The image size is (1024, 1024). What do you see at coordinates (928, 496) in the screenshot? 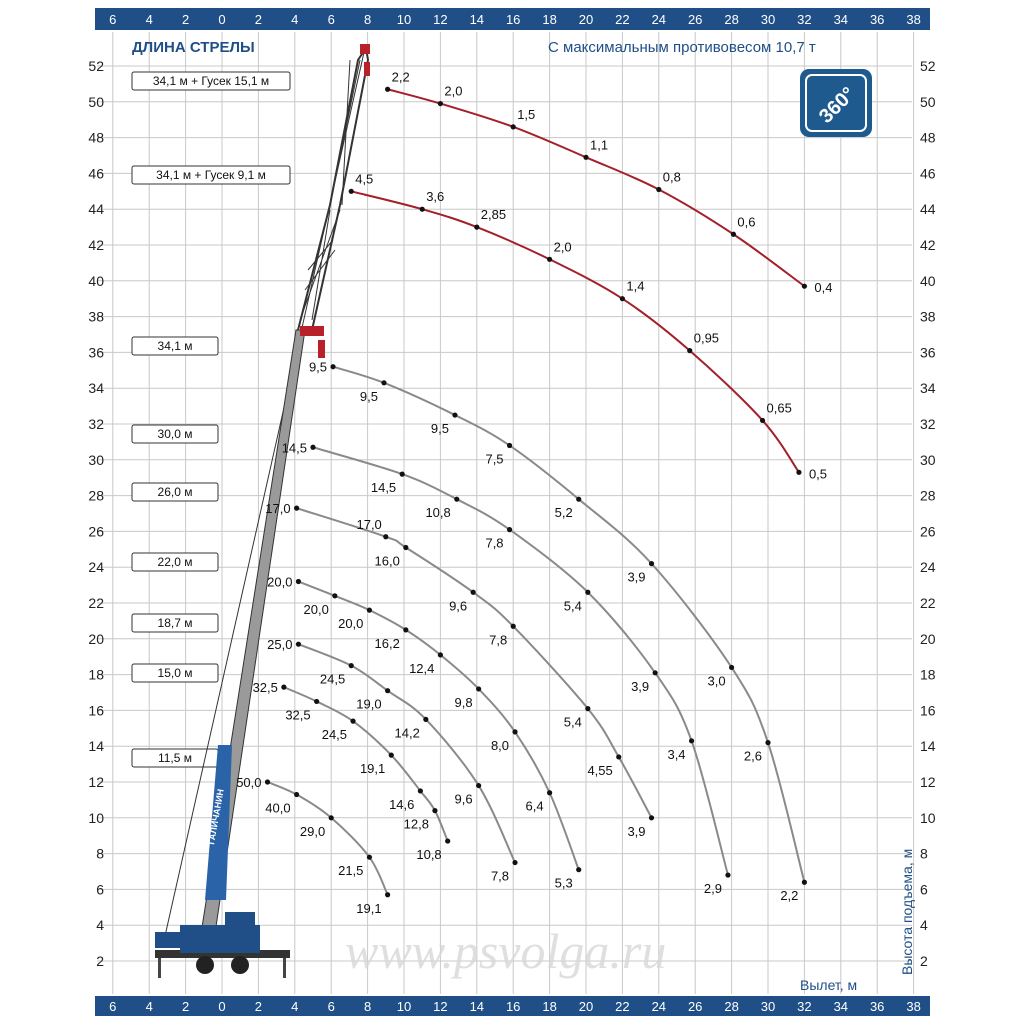
I see `y-tick-label-right: 28` at bounding box center [928, 496].